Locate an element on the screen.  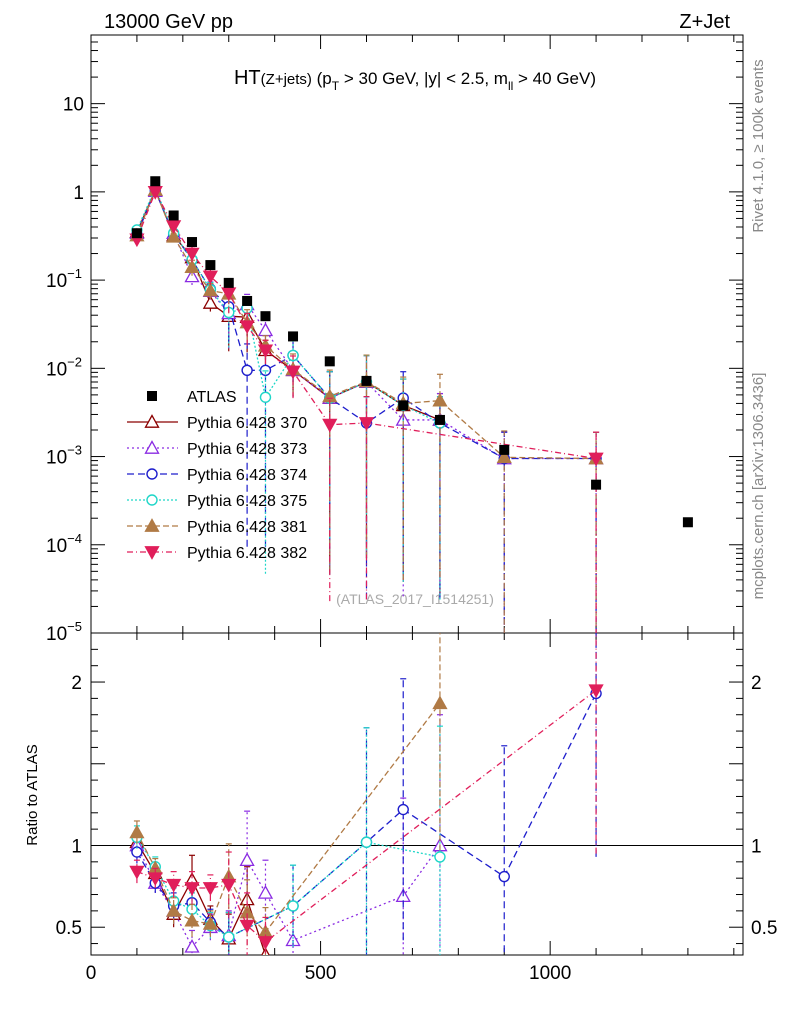
main-y-tick-label: 10 is located at coordinates (73, 105).